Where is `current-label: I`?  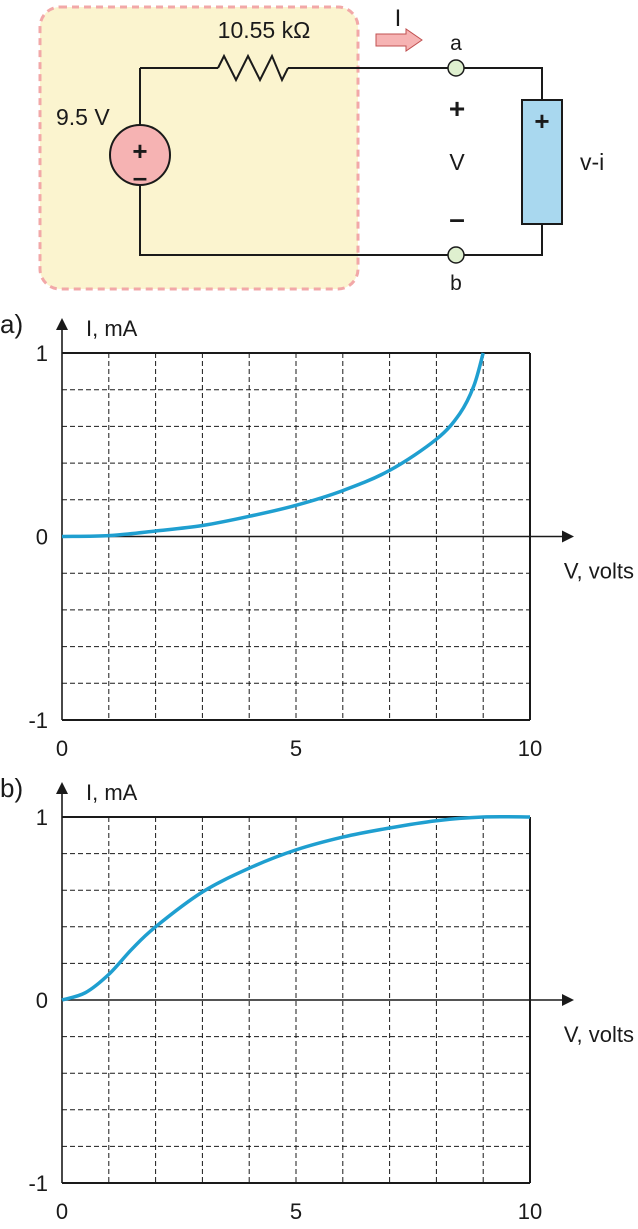
current-label: I is located at coordinates (398, 18).